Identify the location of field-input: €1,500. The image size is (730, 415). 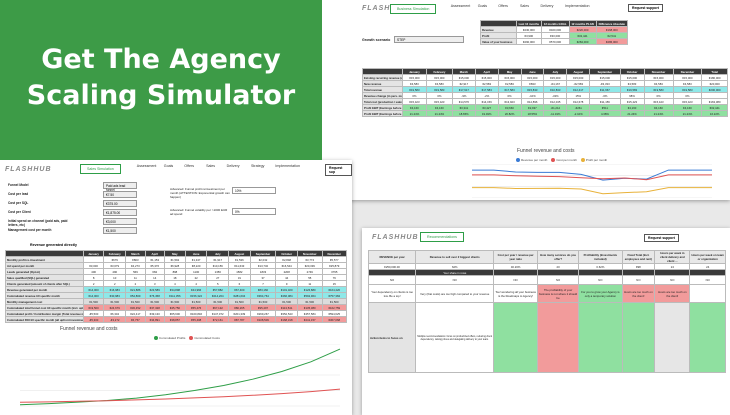
(120, 230).